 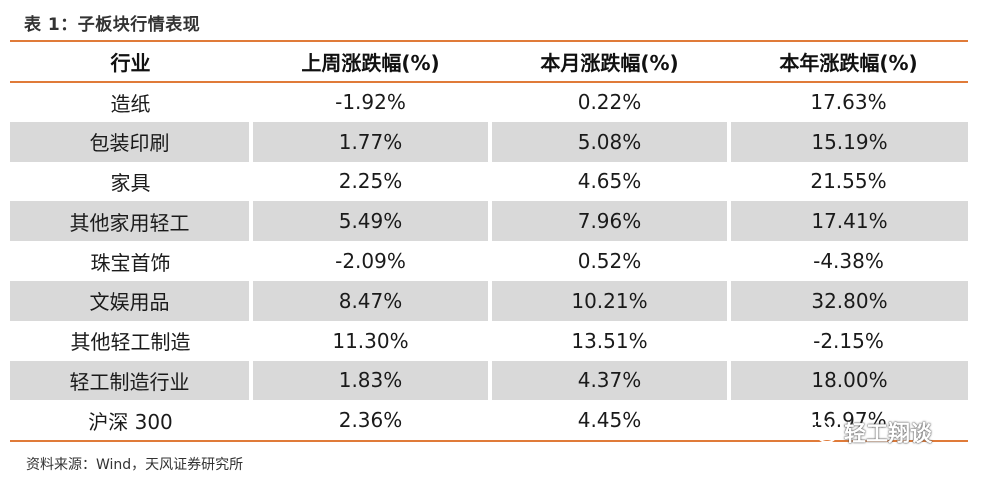 What do you see at coordinates (609, 340) in the screenshot?
I see `cell-monthly: 13.51%` at bounding box center [609, 340].